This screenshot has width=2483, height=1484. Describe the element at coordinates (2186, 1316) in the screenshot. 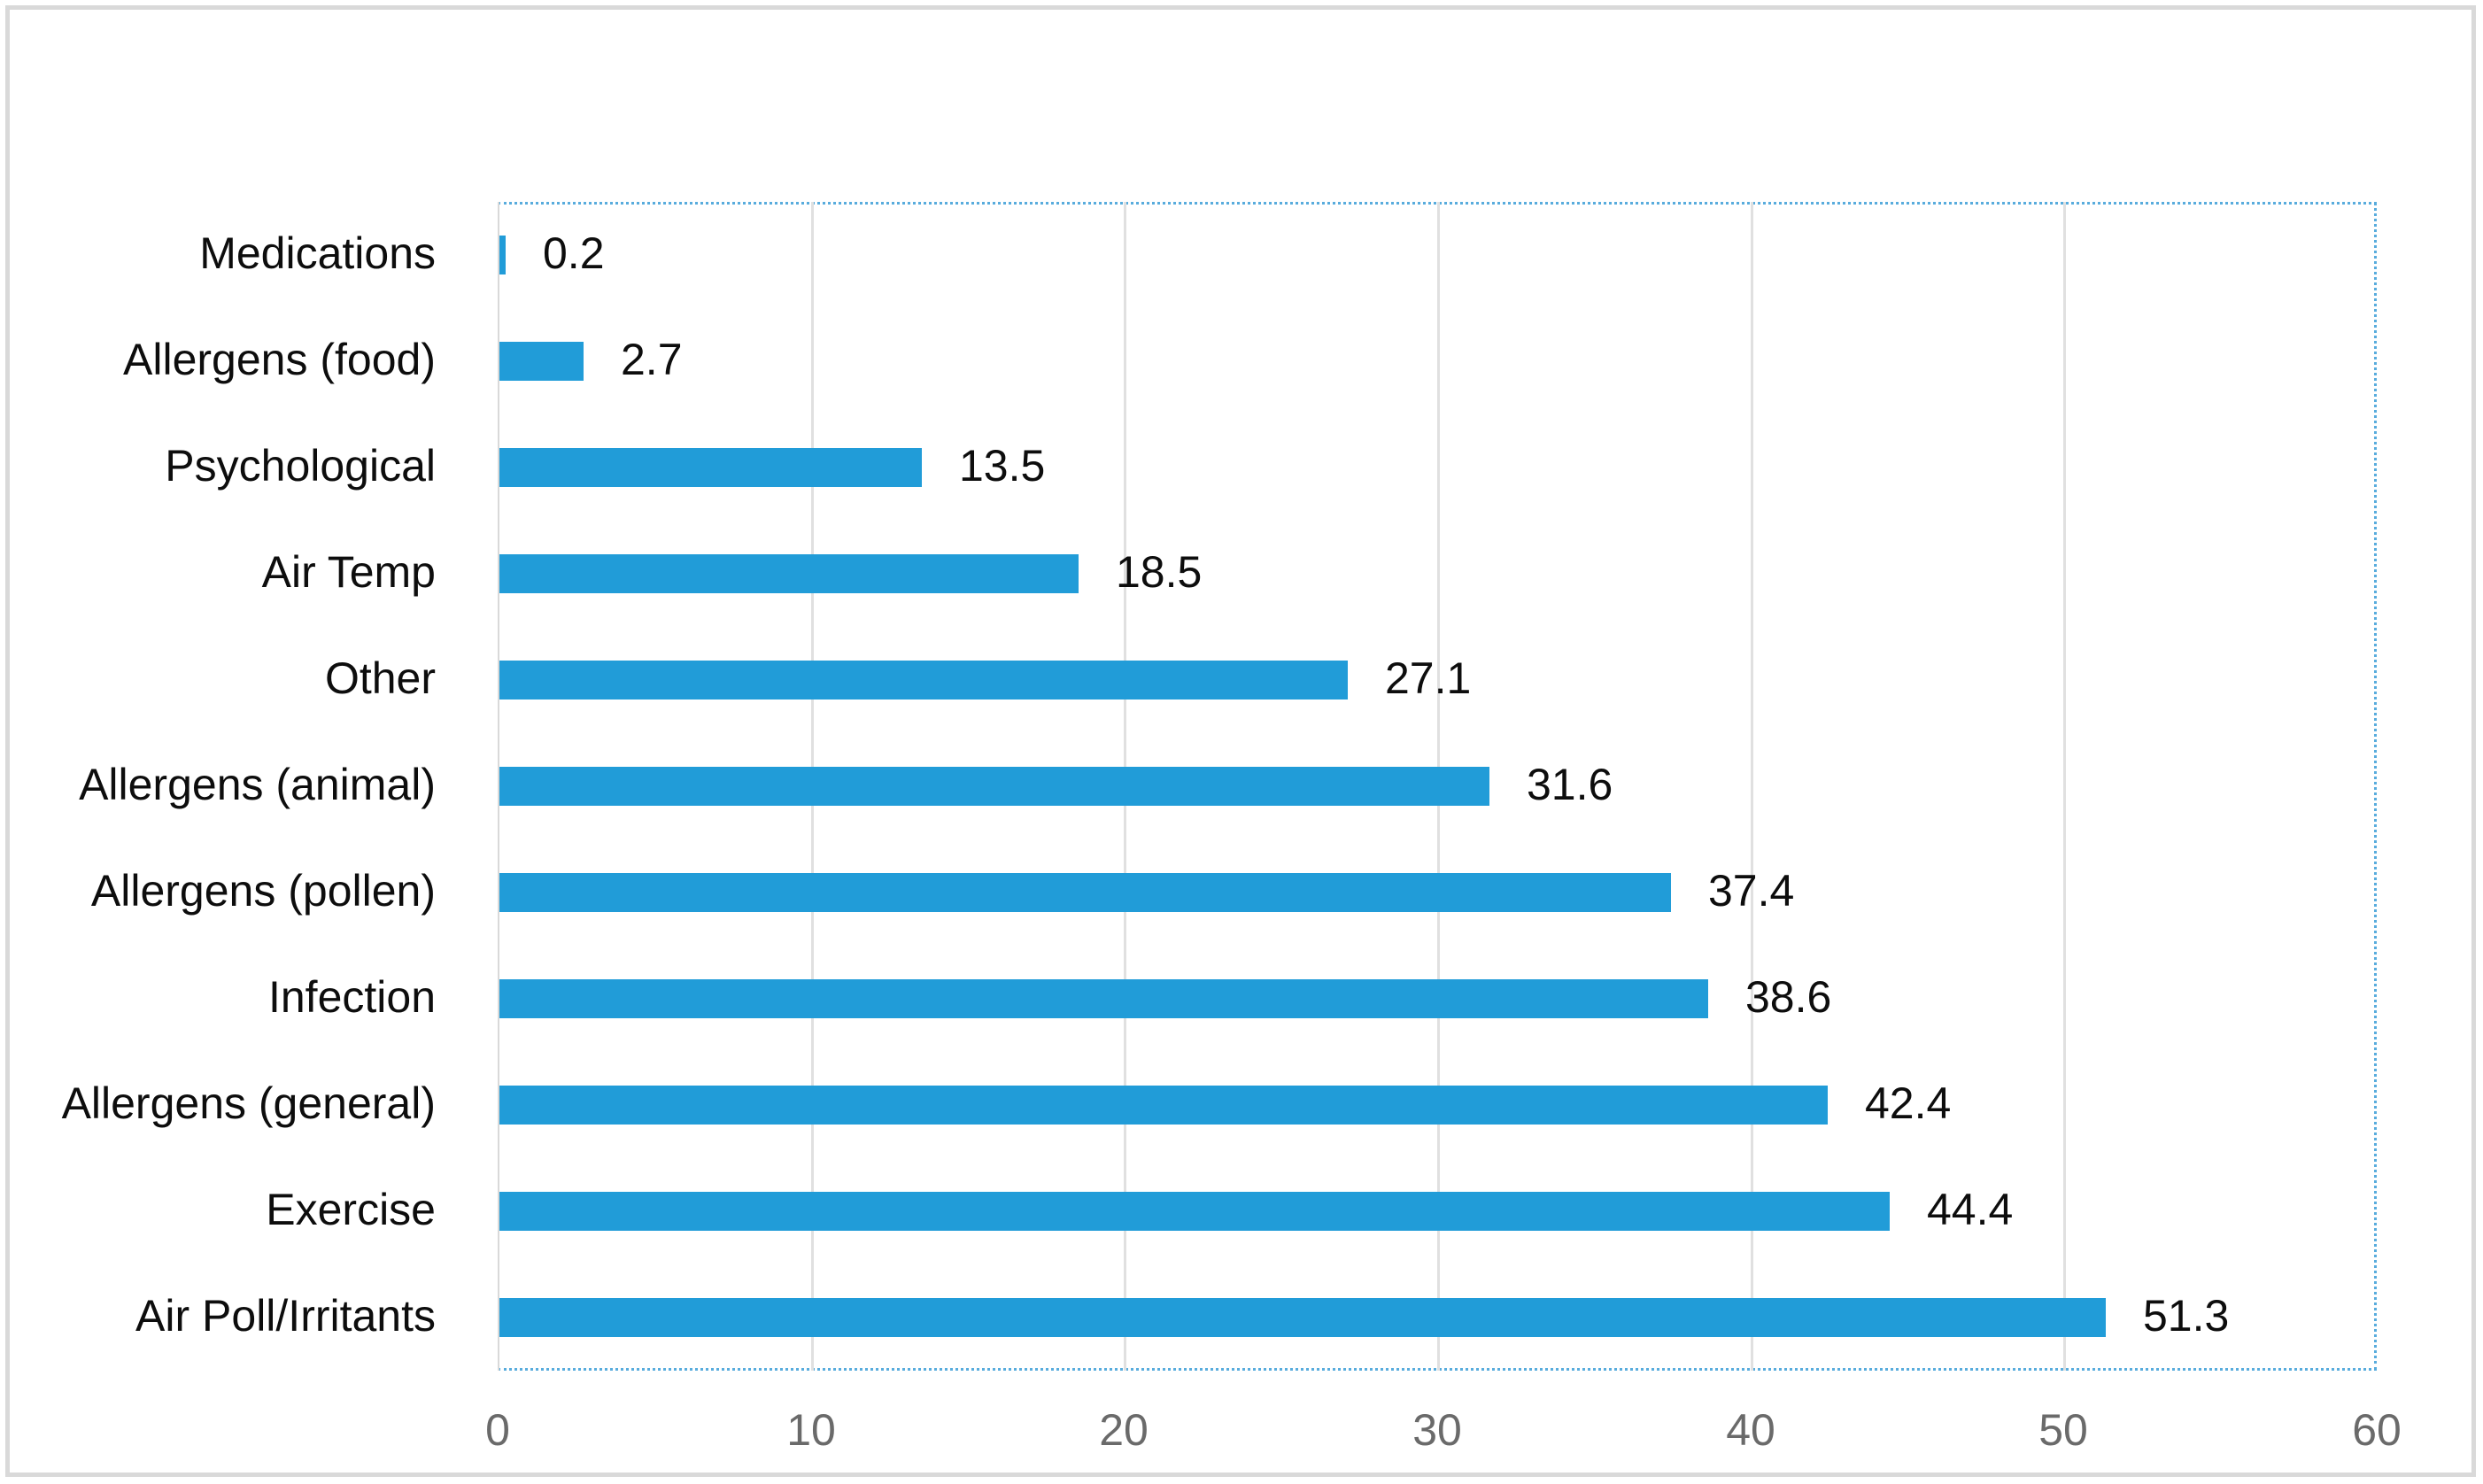

I see `value-label: 51.3` at that location.